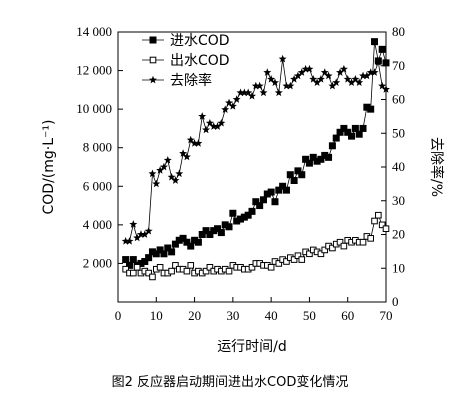 The image size is (460, 409). What do you see at coordinates (398, 99) in the screenshot?
I see `y-right-tick-label: 60` at bounding box center [398, 99].